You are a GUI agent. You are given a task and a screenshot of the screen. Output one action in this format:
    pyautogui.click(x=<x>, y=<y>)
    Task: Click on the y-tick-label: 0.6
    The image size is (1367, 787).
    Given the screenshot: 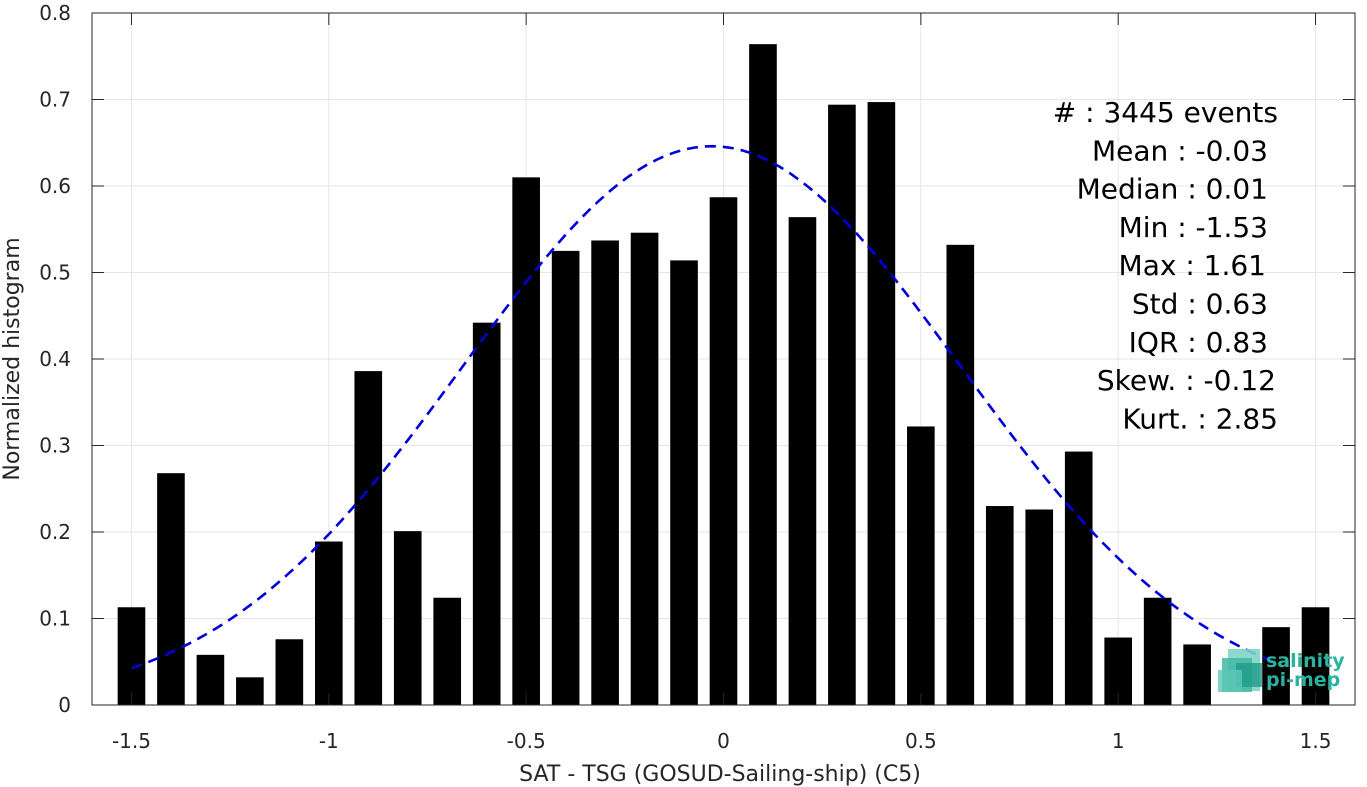 What is the action you would take?
    pyautogui.click(x=55, y=186)
    